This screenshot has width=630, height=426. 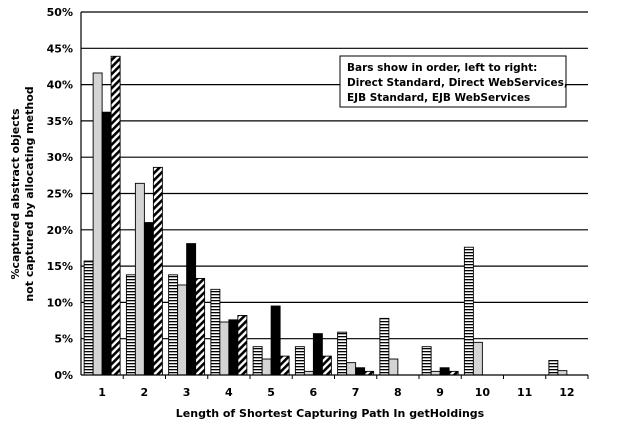 I want to click on x-tick-label: 12, so click(x=566, y=392).